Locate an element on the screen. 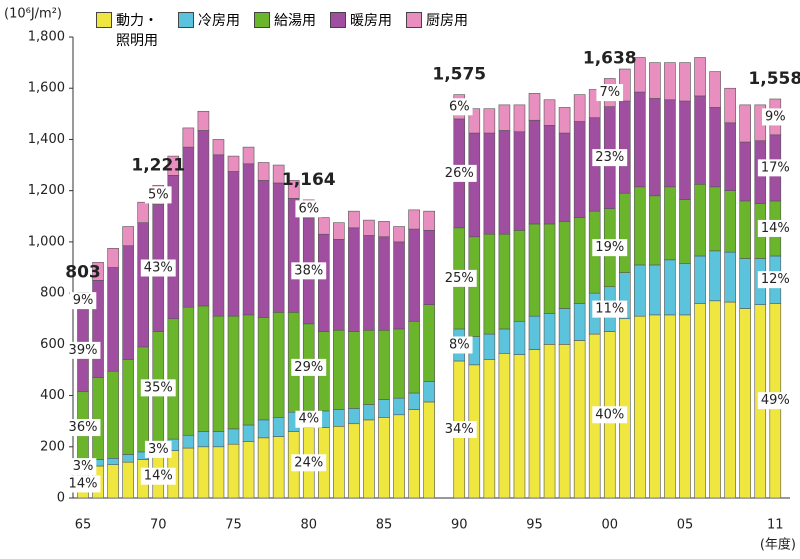 Image resolution: width=800 pixels, height=559 pixels. share-label: 23% is located at coordinates (610, 158).